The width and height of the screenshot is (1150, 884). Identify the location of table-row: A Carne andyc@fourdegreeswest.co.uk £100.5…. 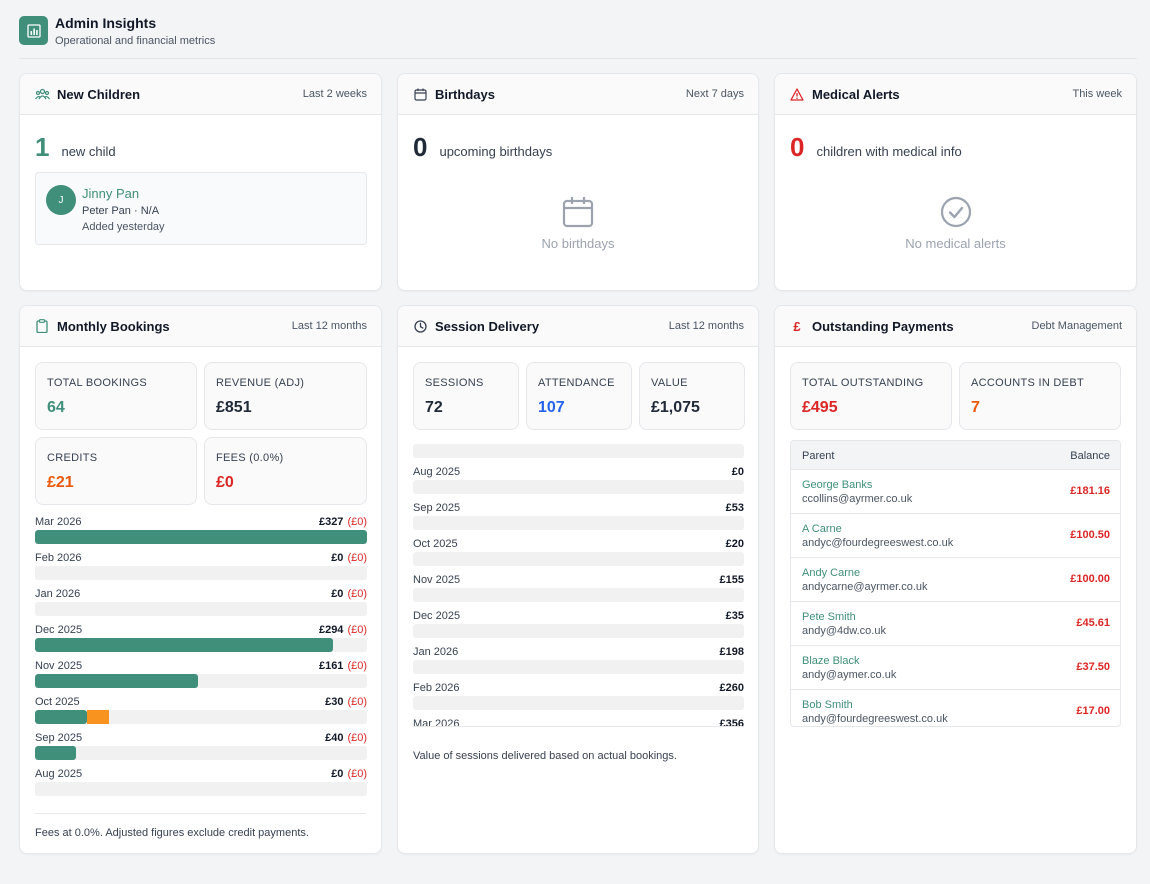
(955, 536).